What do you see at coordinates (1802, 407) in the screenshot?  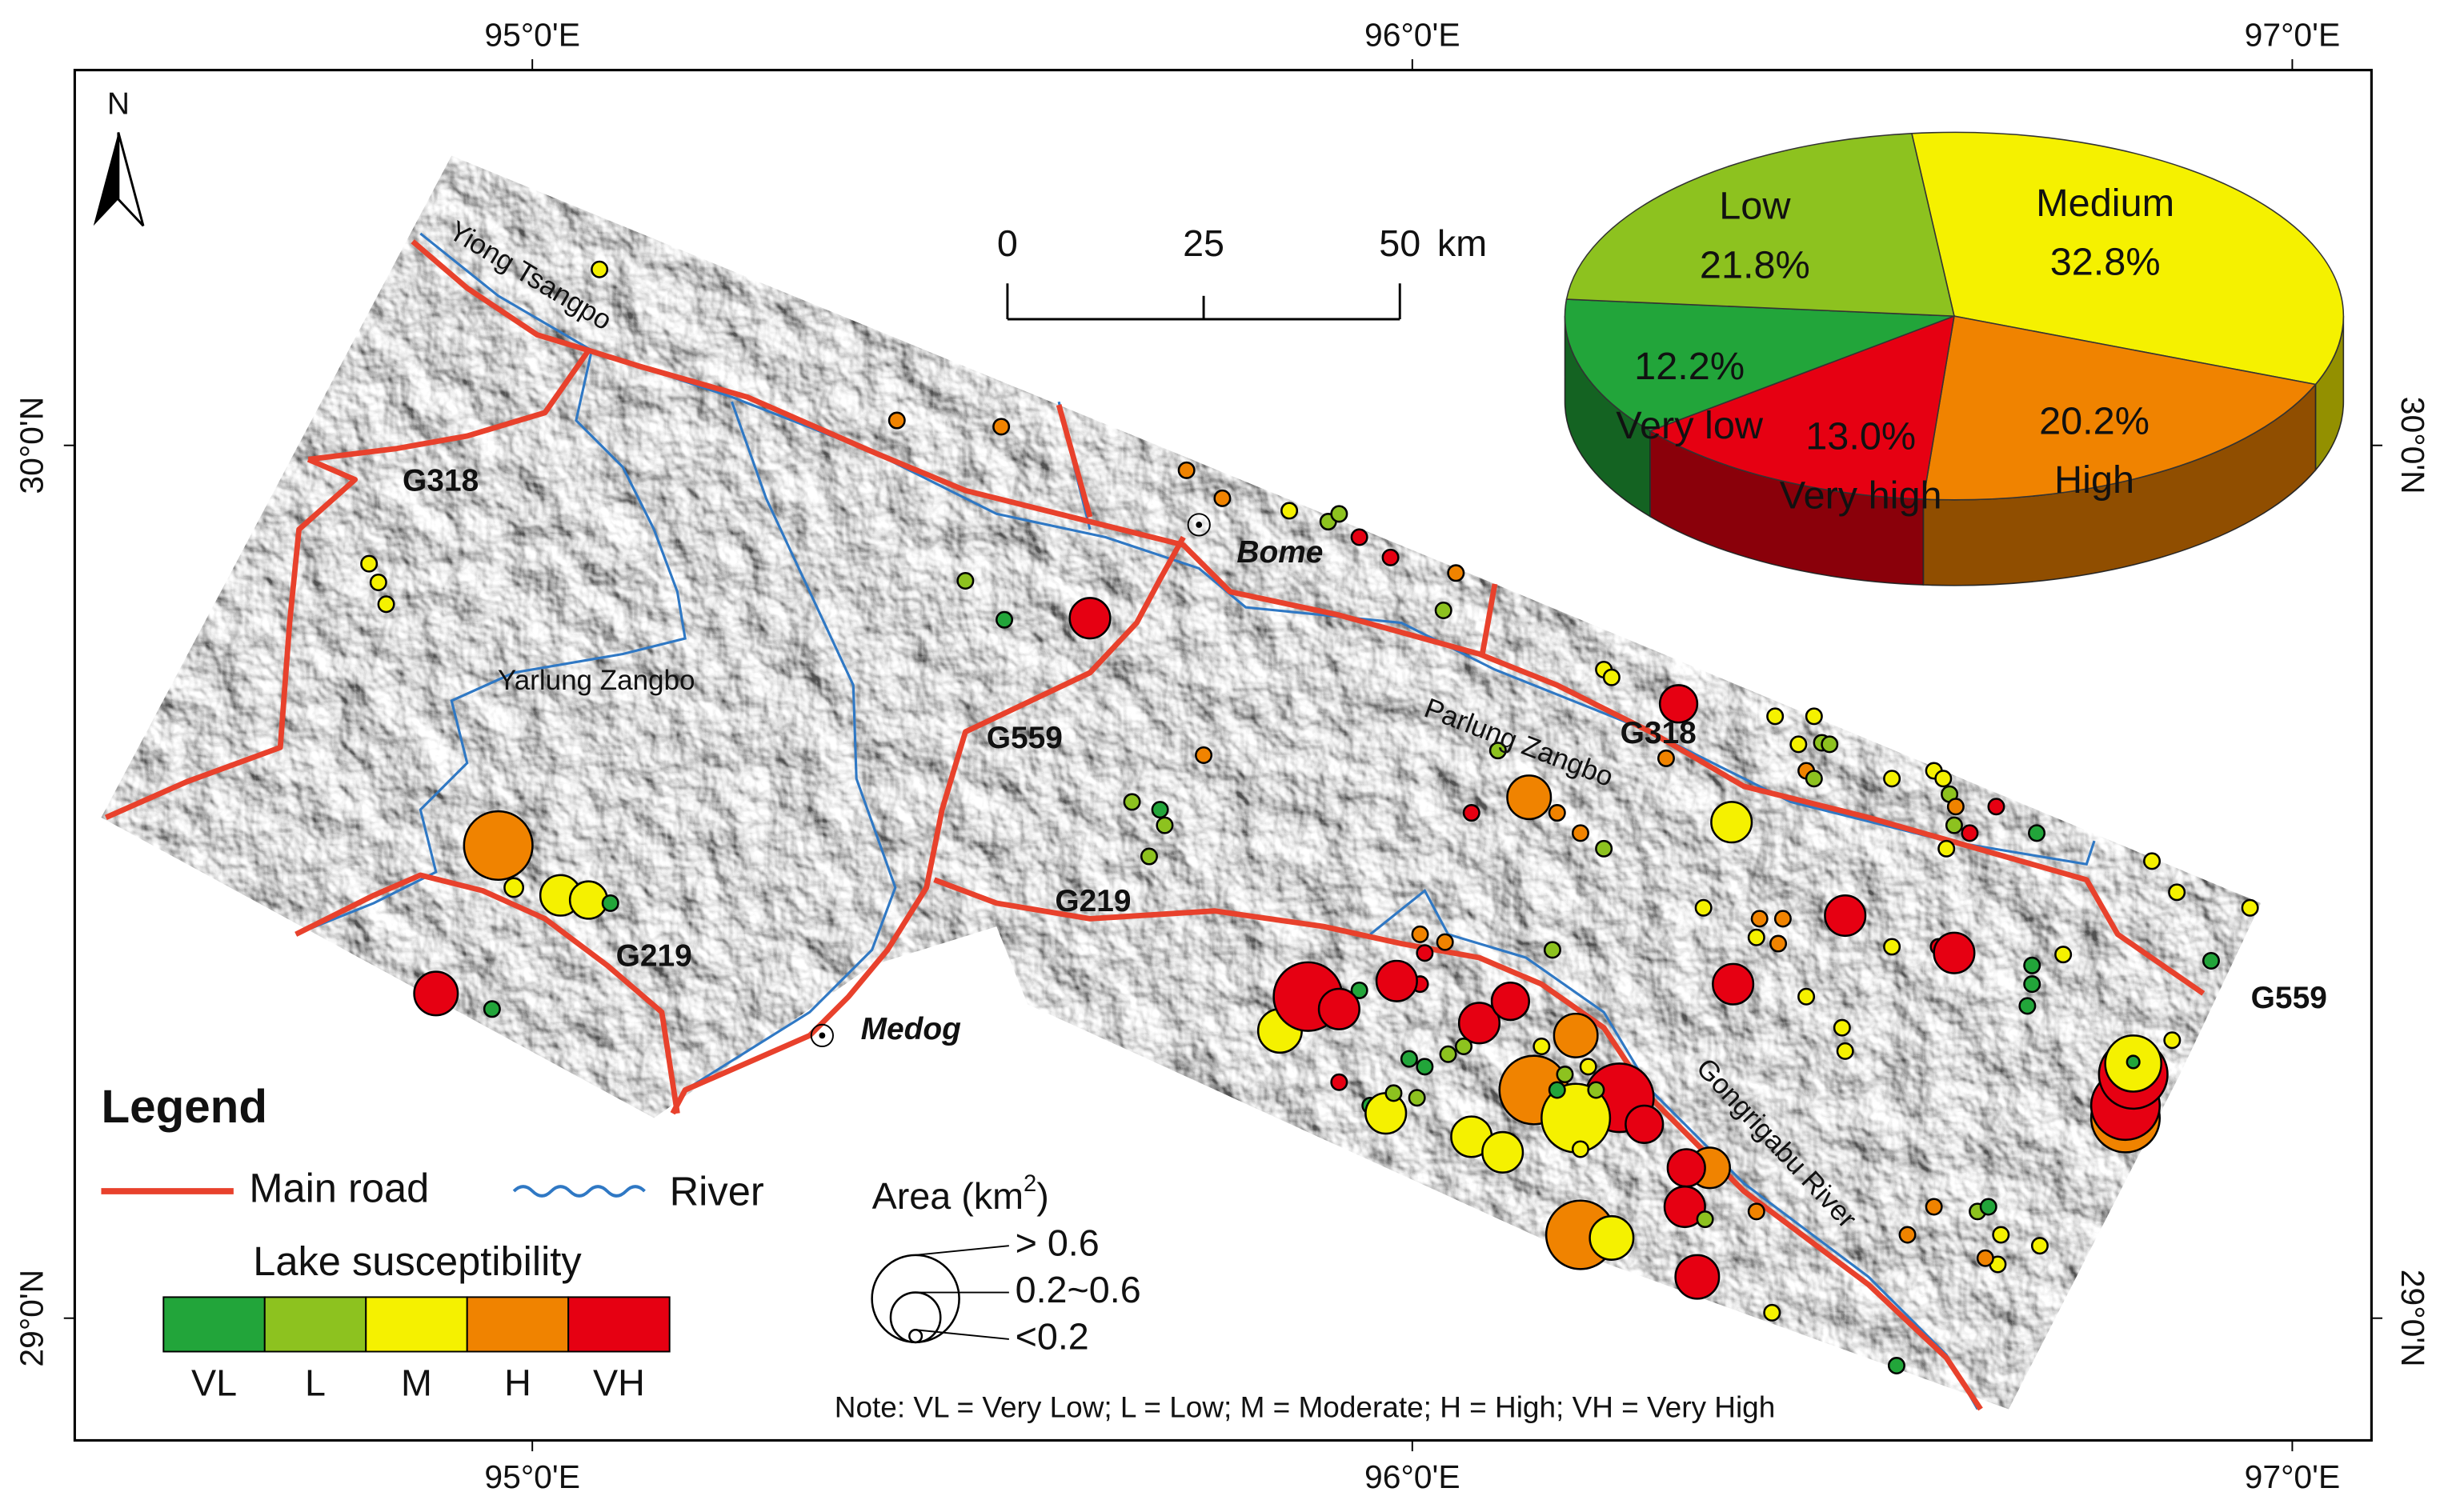 I see `pie-slice` at bounding box center [1802, 407].